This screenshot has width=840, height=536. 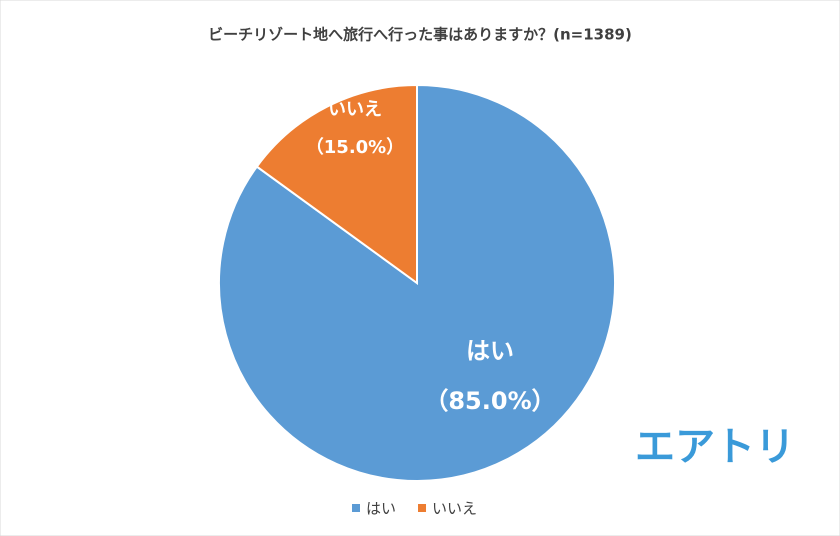 I want to click on slice-category-label: いいえ, so click(x=355, y=109).